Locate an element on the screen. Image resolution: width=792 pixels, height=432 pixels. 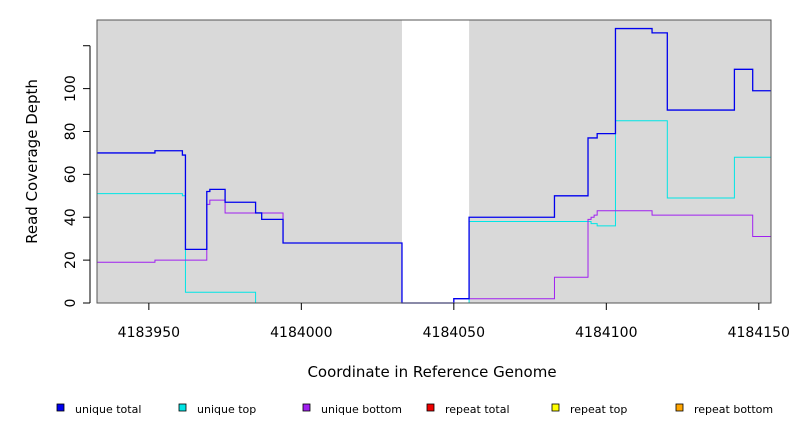
x-tick-label: 4184150 is located at coordinates (759, 333).